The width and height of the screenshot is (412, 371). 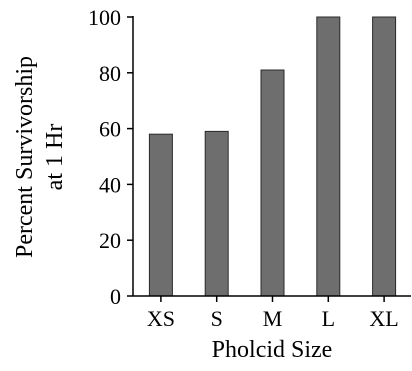 I want to click on y-axis-ticks: 0 20 40 60 80 100, so click(x=110, y=157).